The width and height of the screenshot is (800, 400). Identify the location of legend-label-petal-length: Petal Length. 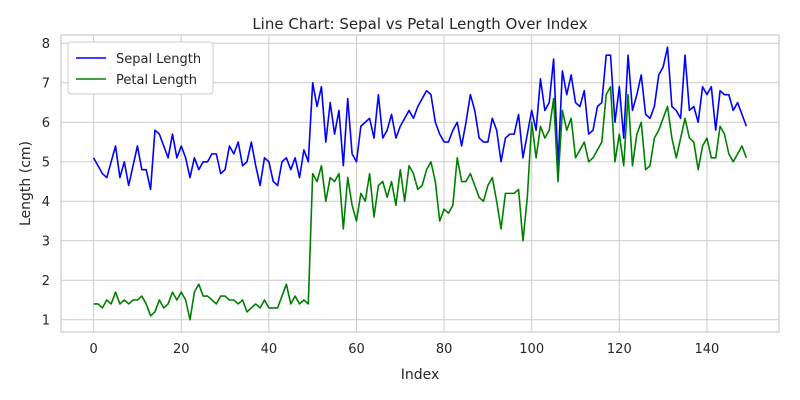
(156, 80).